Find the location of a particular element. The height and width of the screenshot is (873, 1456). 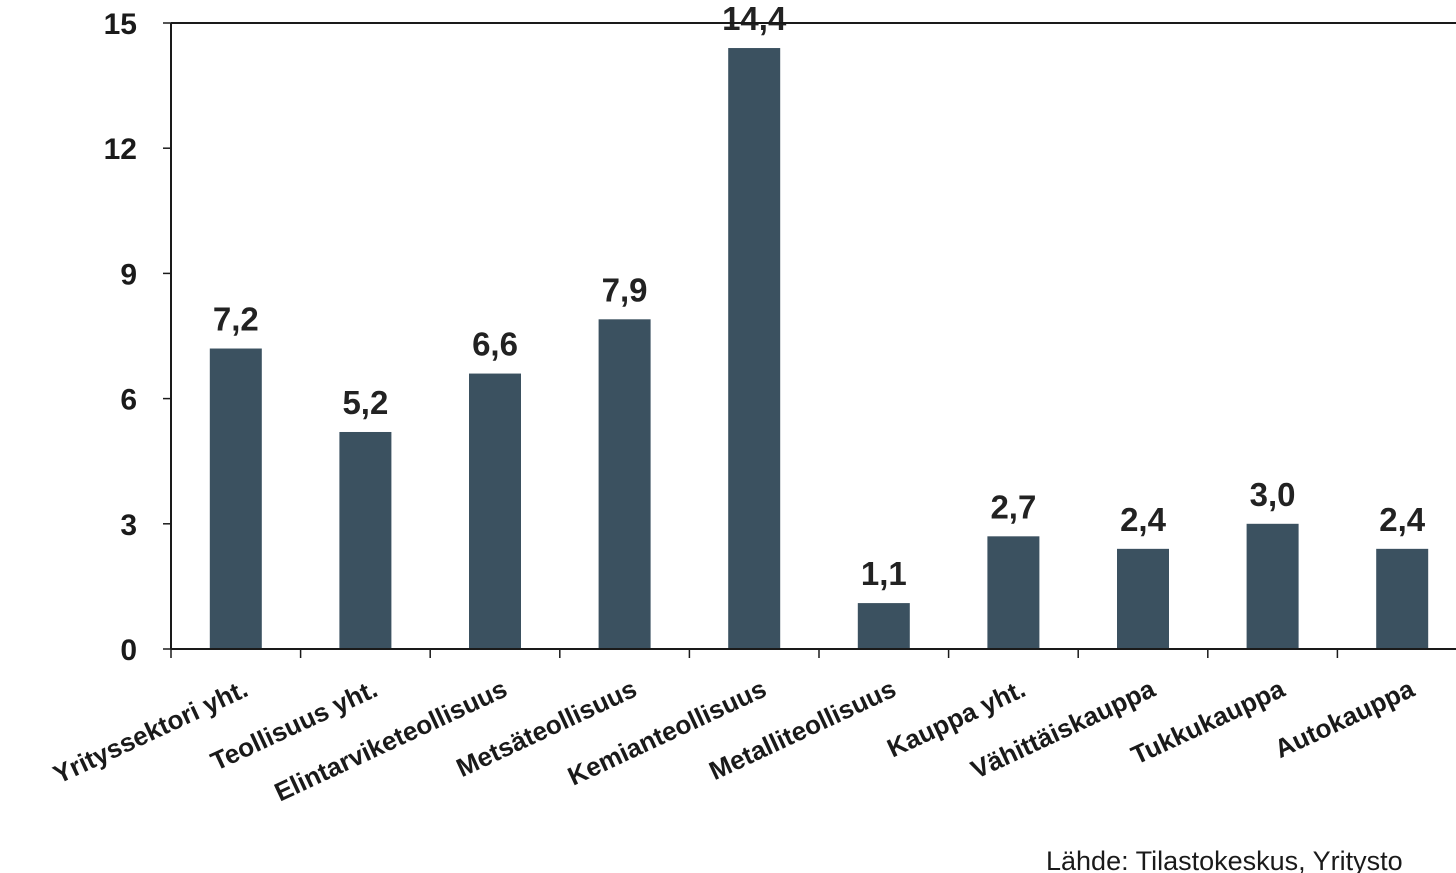

data-label: 14,4 is located at coordinates (754, 18).